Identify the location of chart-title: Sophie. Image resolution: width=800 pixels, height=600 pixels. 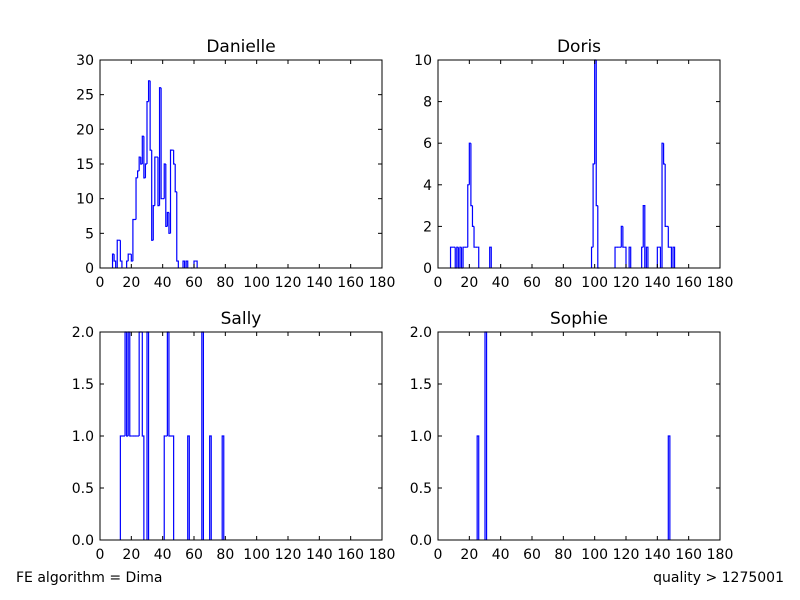
(579, 319).